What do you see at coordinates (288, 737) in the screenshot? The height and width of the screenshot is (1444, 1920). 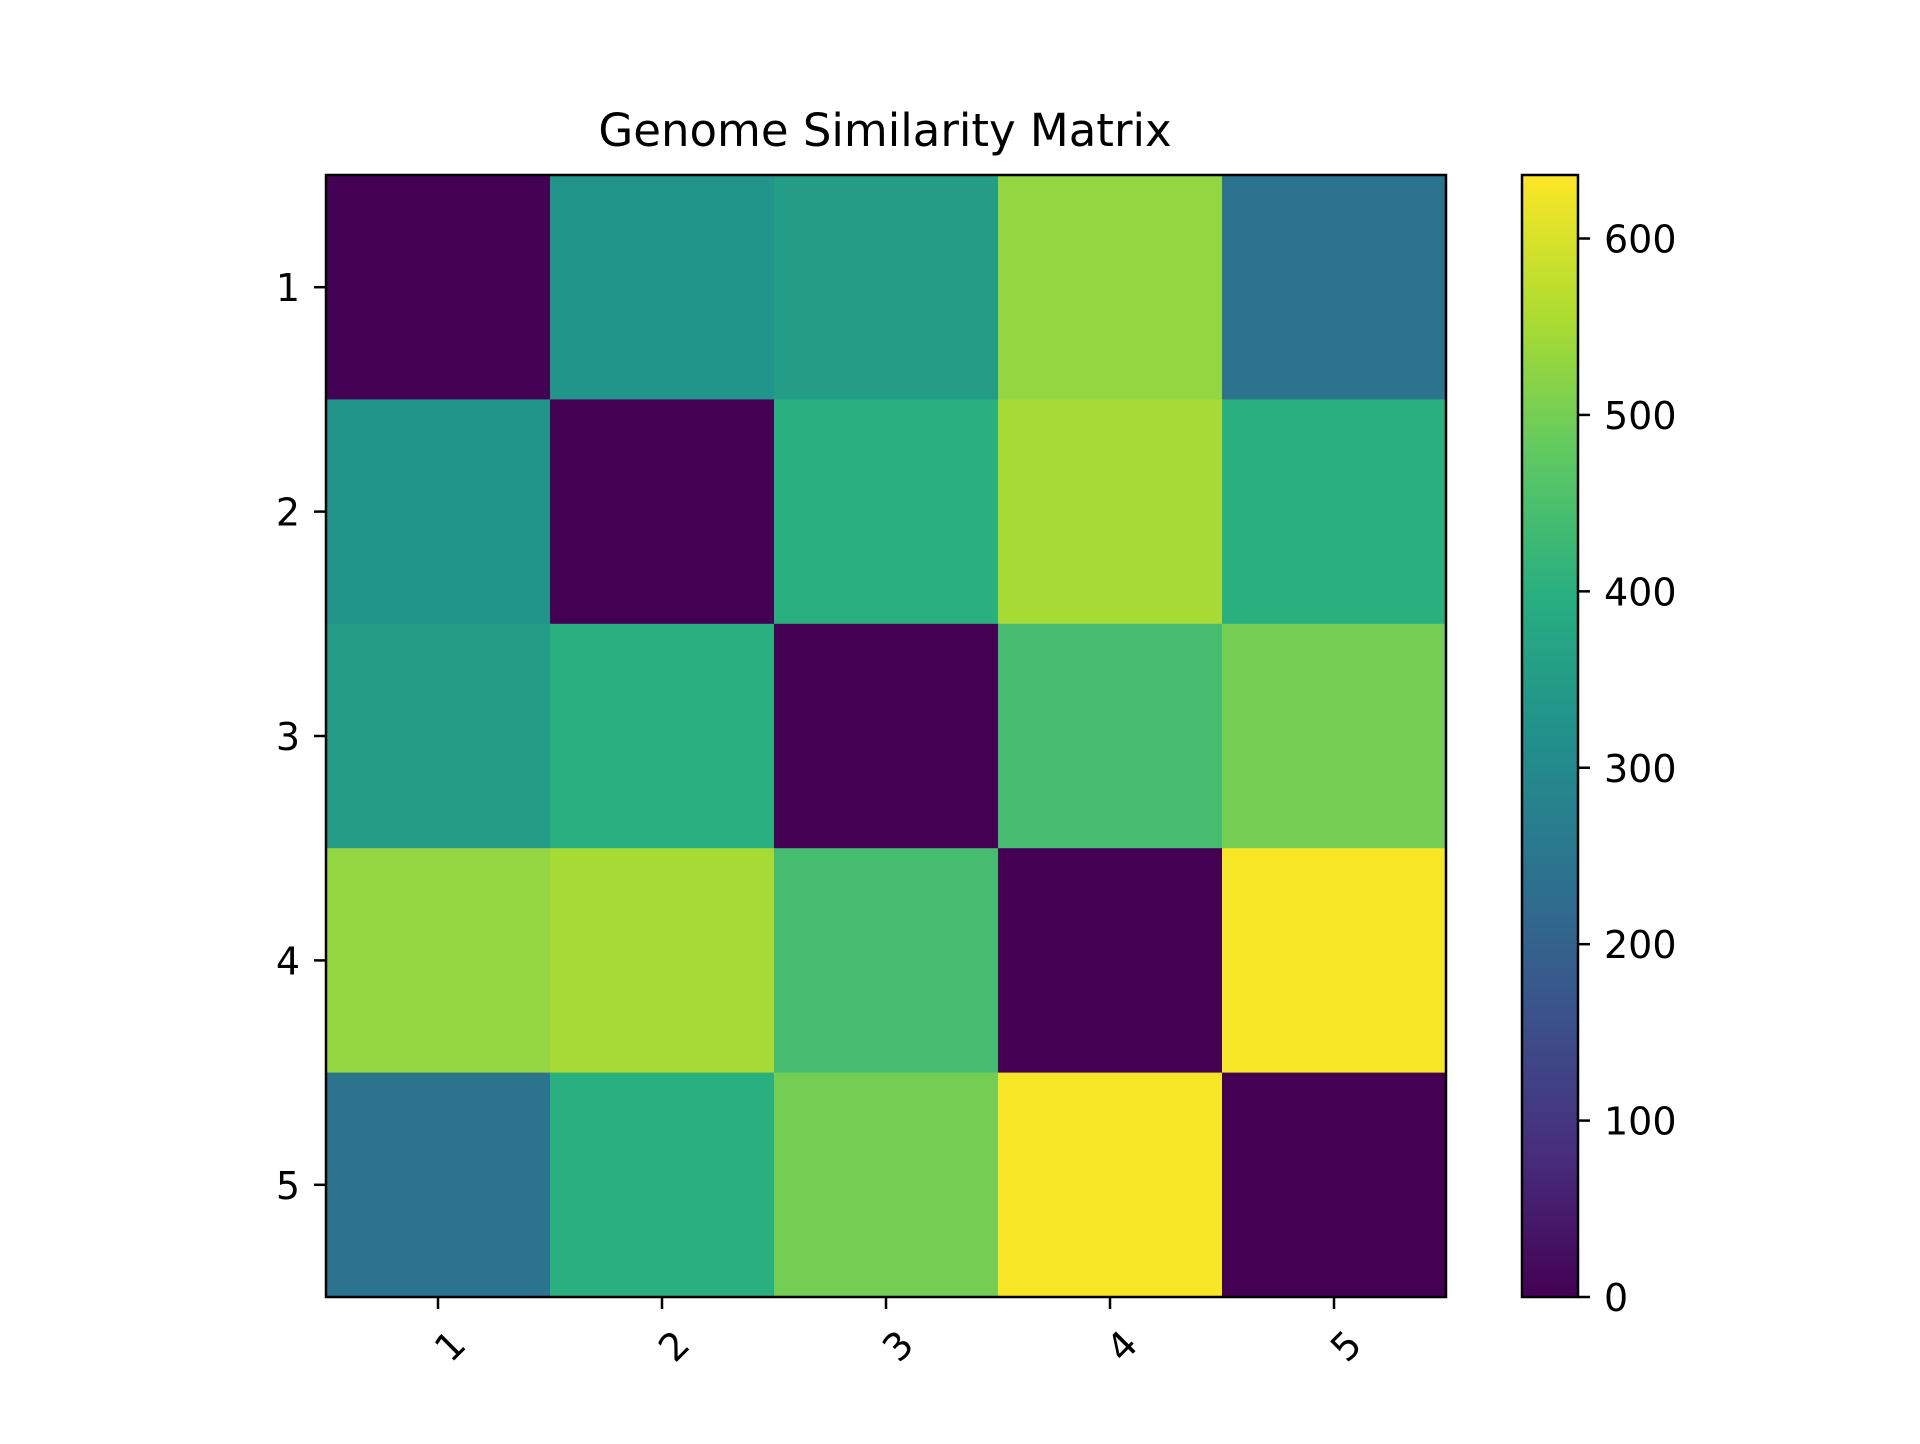 I see `y-tick-label: 3` at bounding box center [288, 737].